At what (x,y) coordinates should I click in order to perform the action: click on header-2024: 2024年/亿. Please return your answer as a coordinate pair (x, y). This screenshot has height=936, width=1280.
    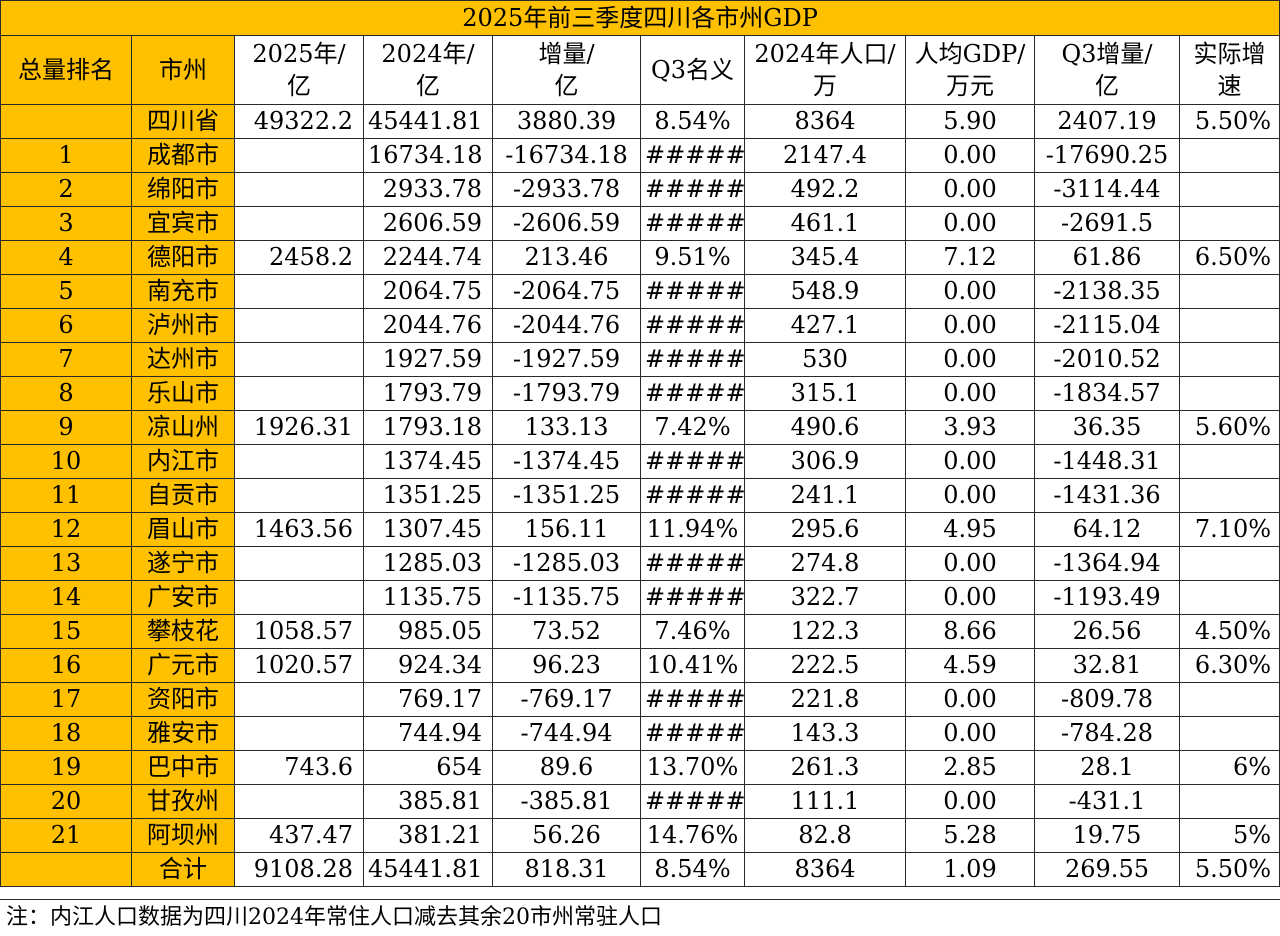
    Looking at the image, I should click on (428, 70).